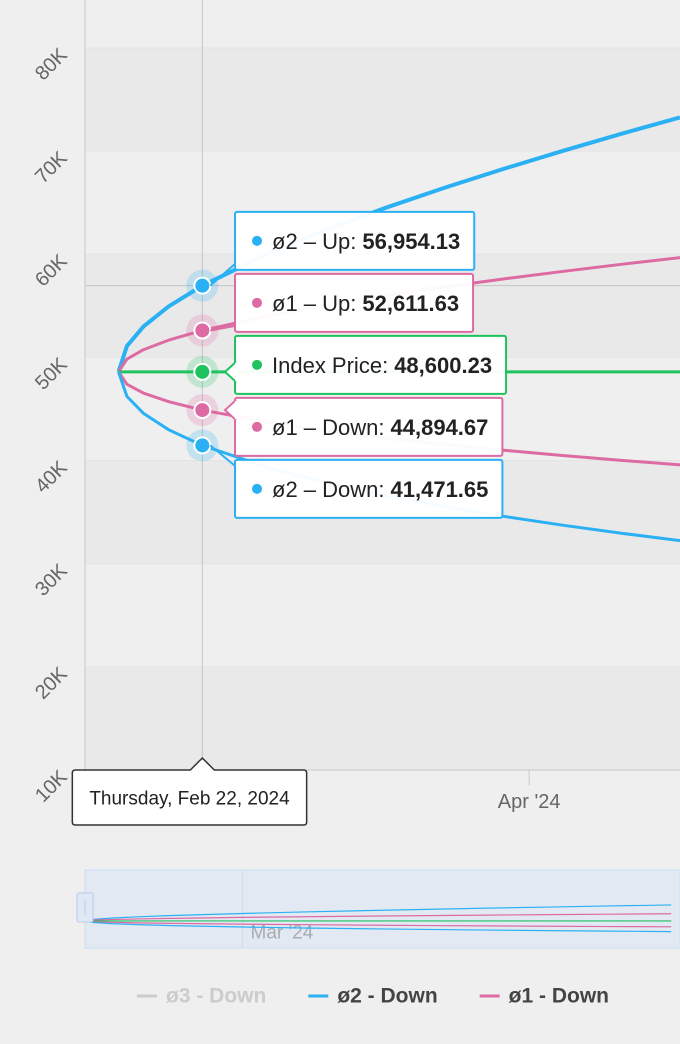 This screenshot has height=1044, width=680. I want to click on tooltip-series-name: ø2 – Down, so click(325, 488).